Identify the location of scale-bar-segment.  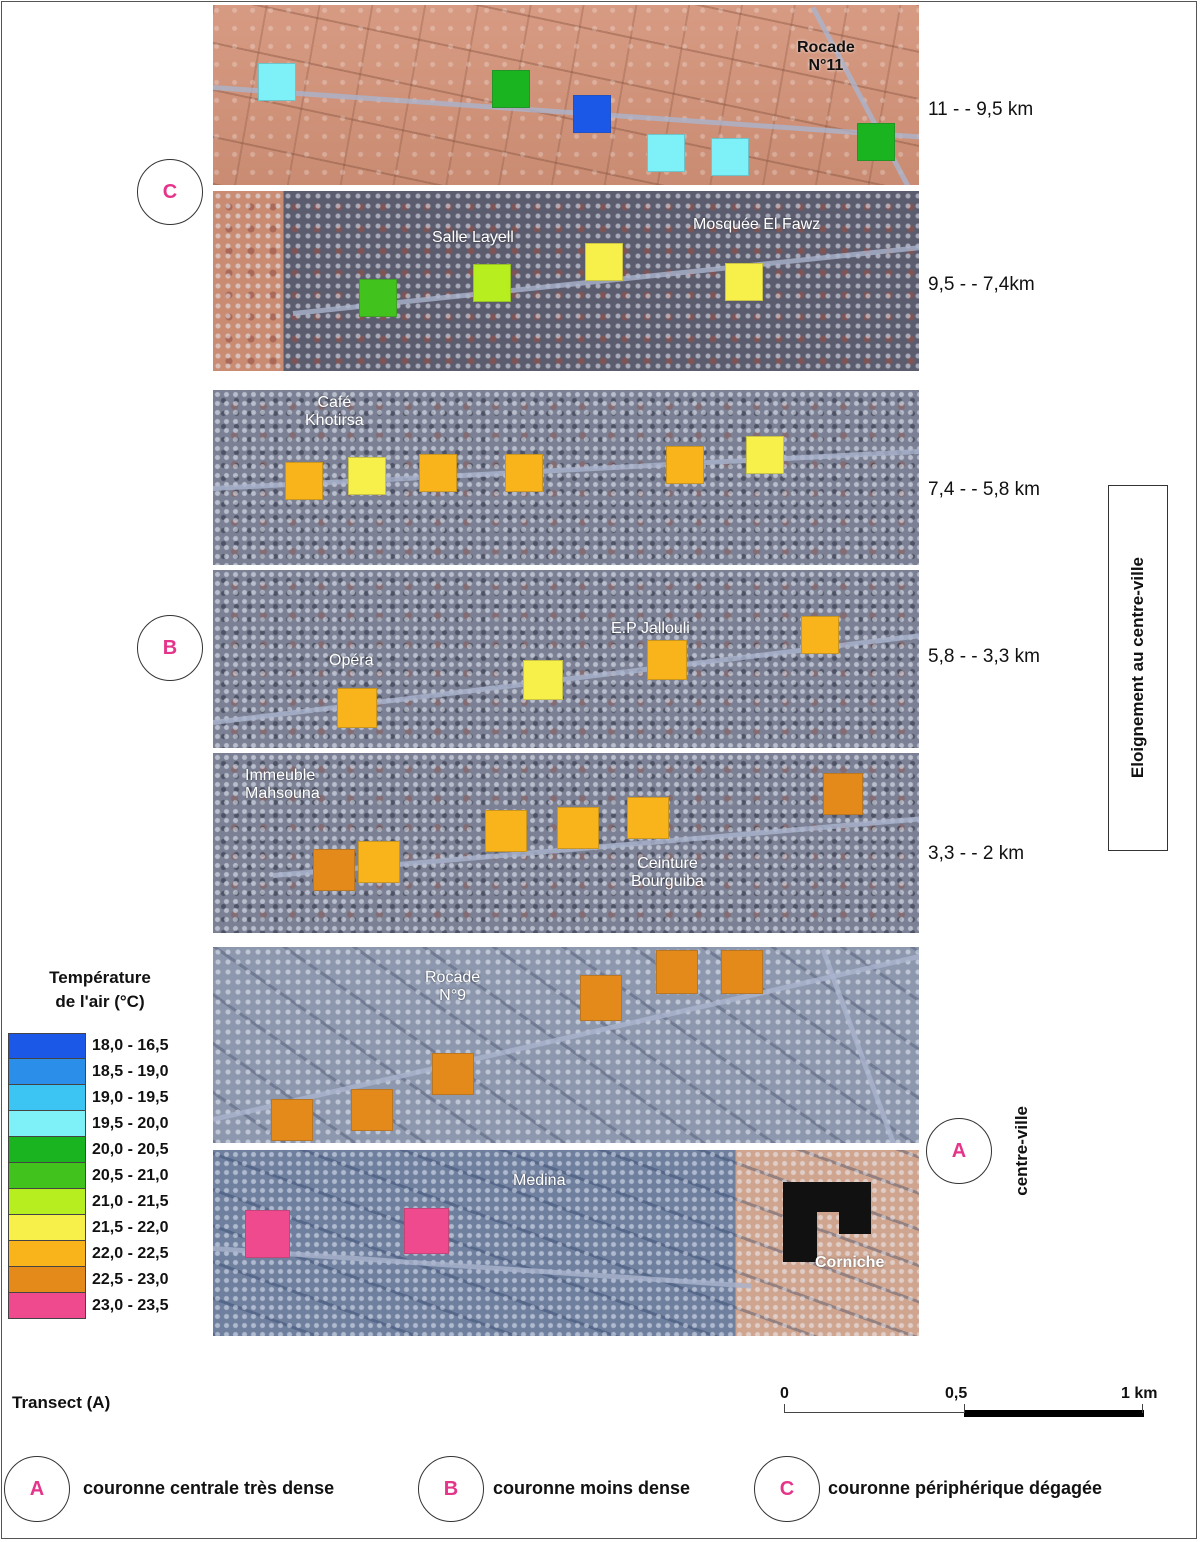
(1054, 1413).